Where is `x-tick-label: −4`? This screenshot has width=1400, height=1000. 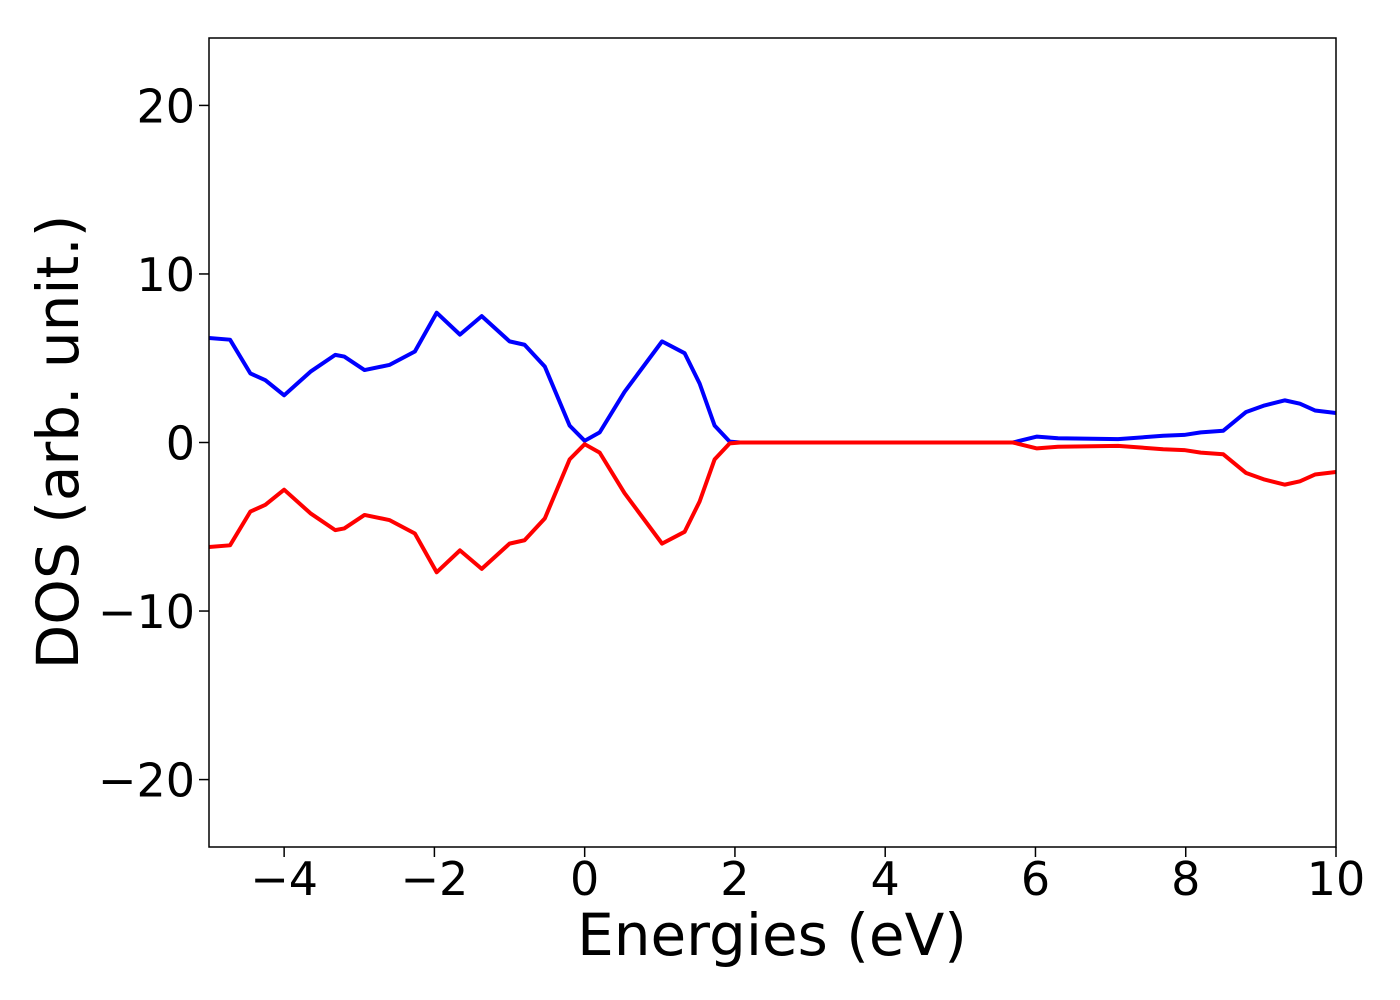 x-tick-label: −4 is located at coordinates (284, 879).